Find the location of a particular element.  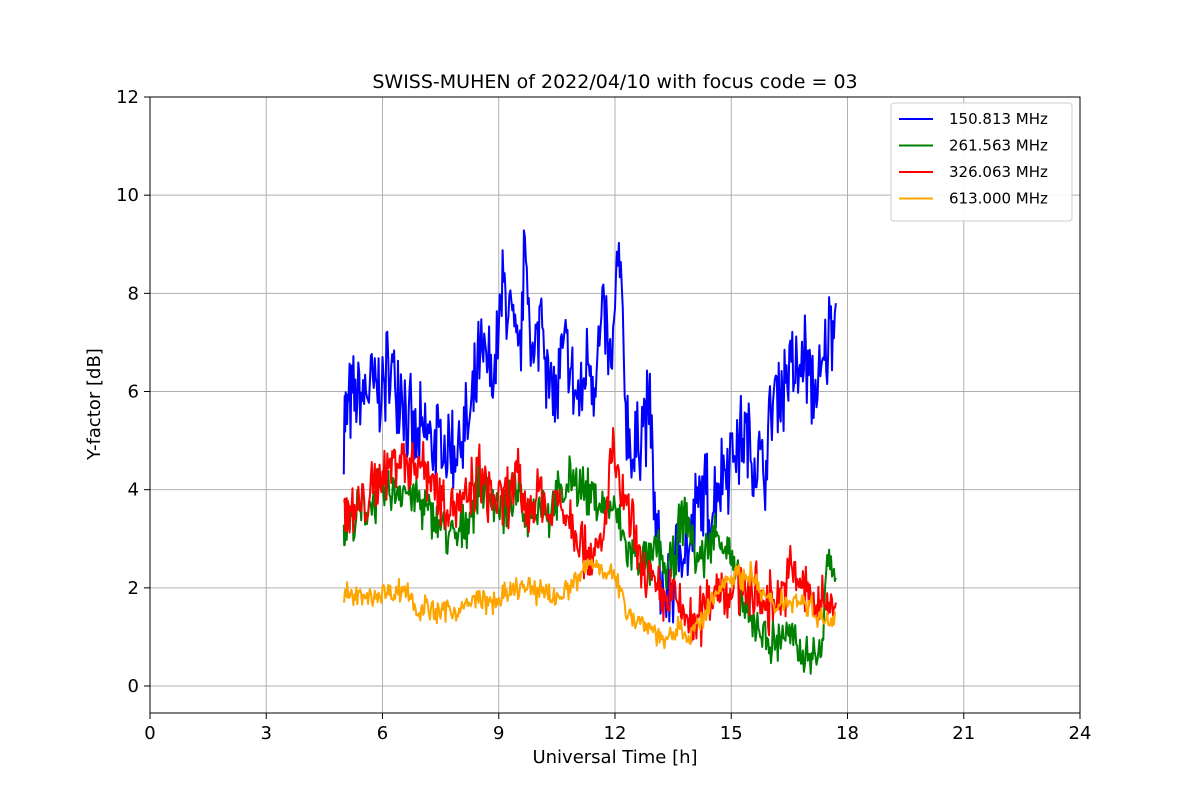

y-tick-label: 4 is located at coordinates (133, 490).